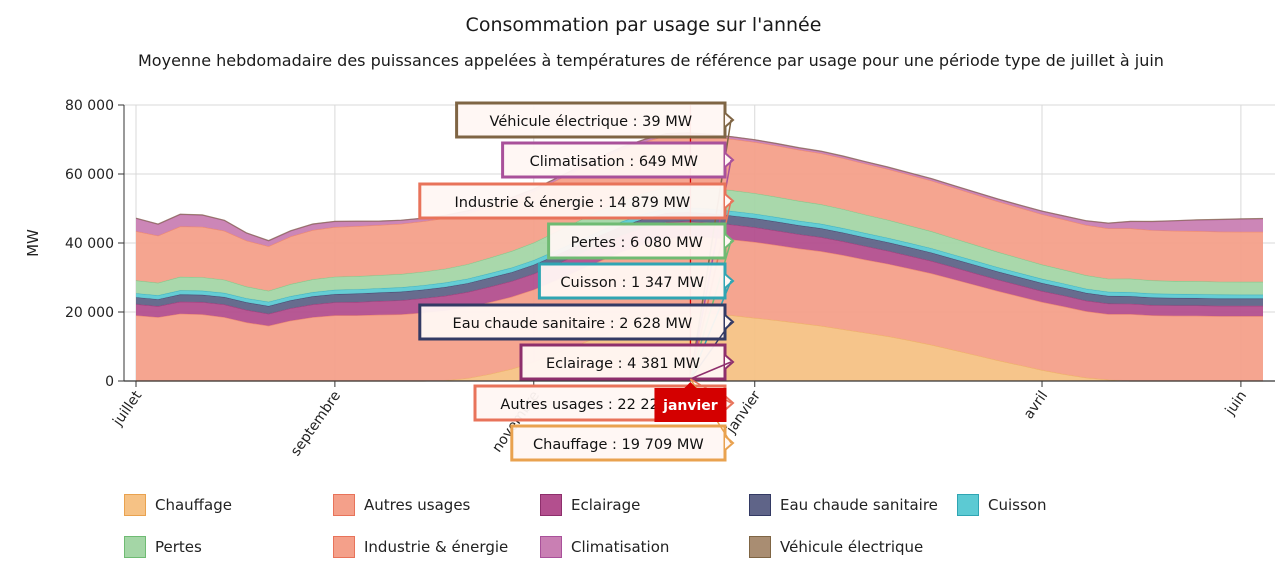  I want to click on y-axis-label: MW, so click(33, 243).